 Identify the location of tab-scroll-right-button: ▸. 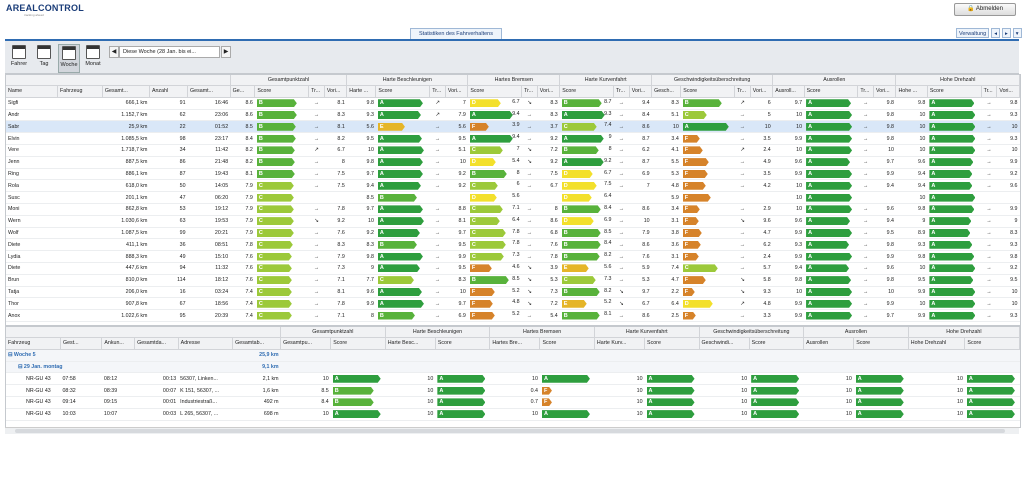
(1006, 33).